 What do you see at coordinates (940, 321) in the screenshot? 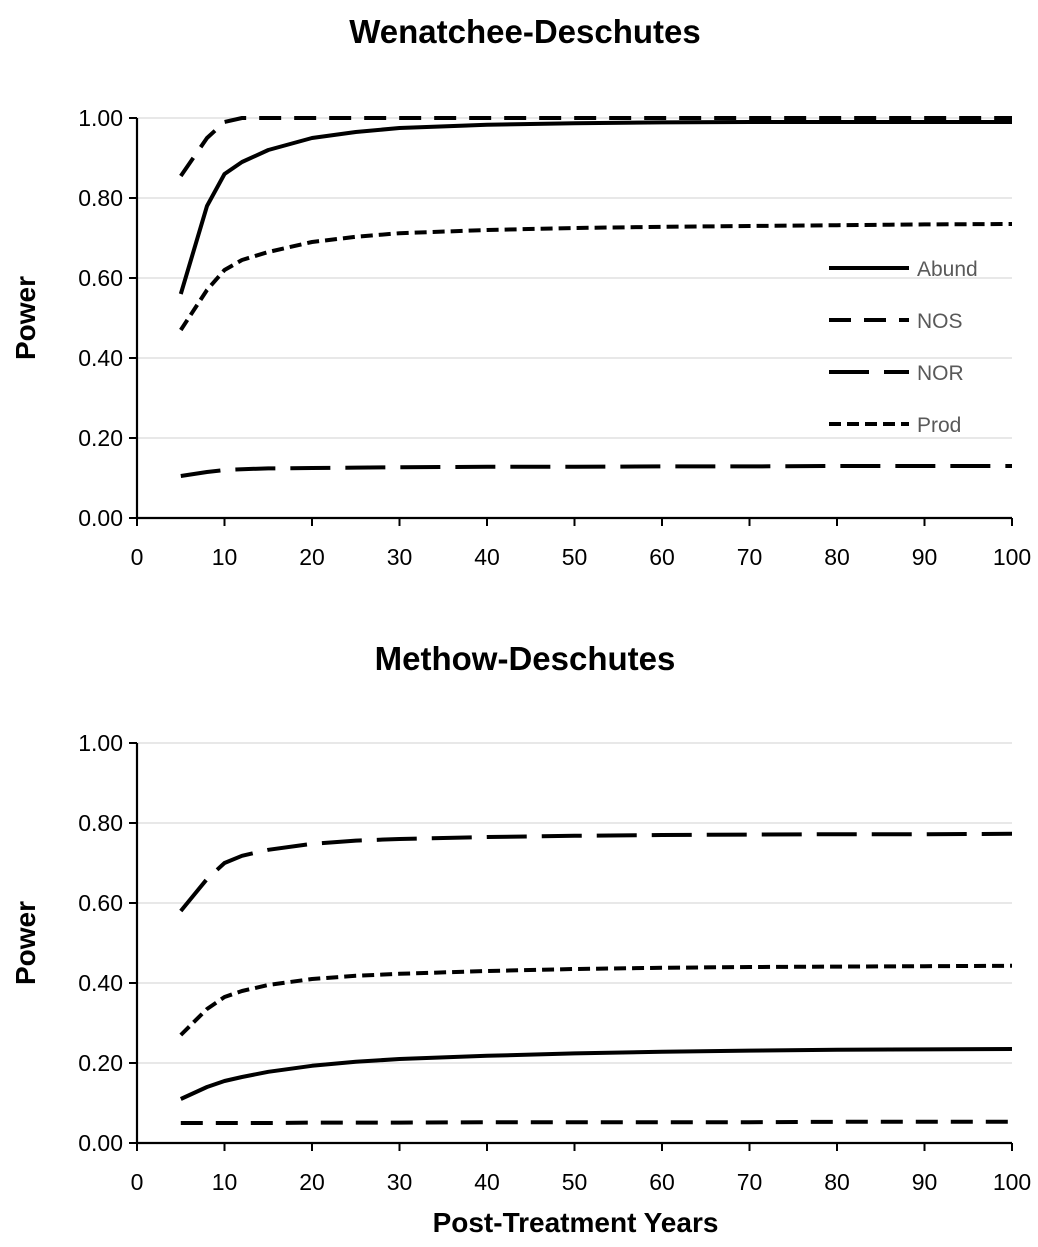
I see `legend-label: NOS` at bounding box center [940, 321].